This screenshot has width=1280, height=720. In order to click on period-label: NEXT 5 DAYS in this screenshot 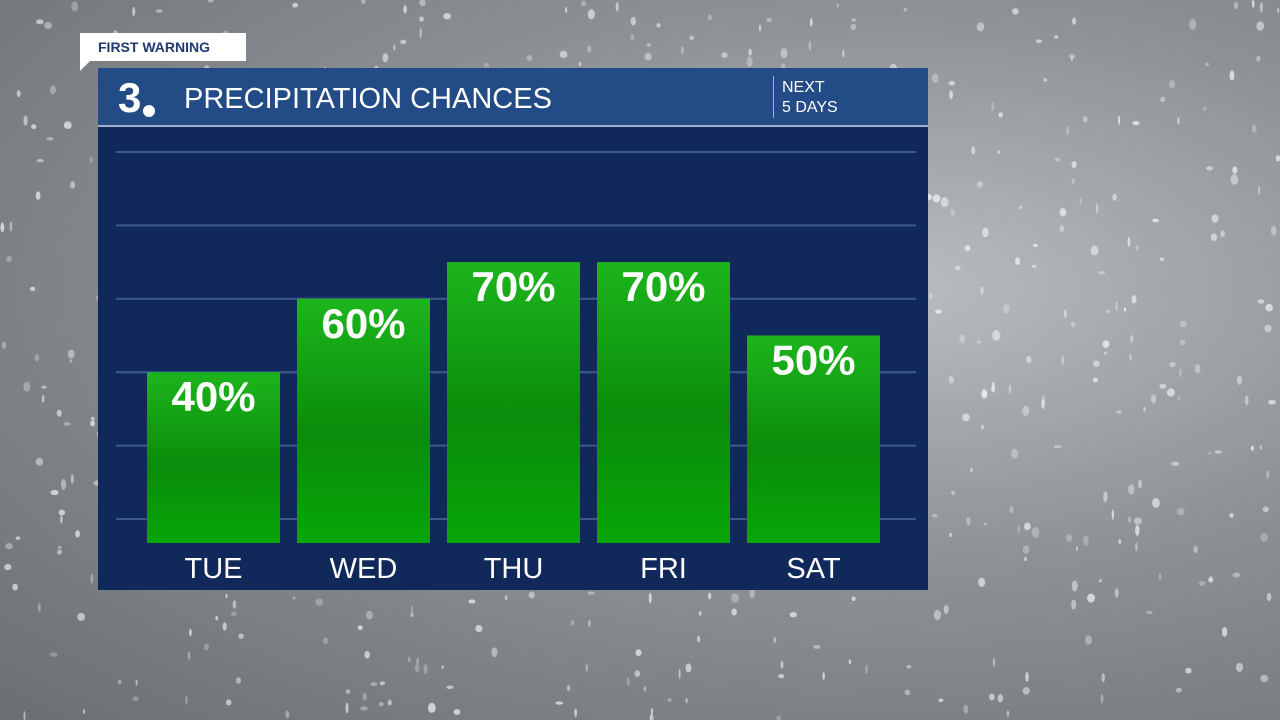, I will do `click(810, 98)`.